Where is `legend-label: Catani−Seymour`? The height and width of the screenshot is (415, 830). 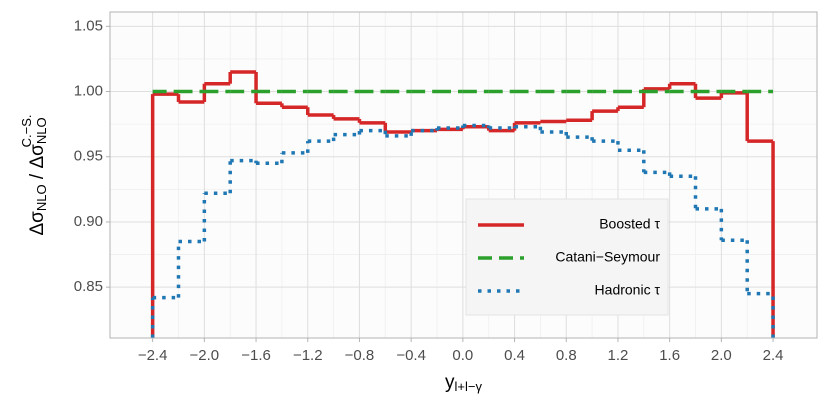 legend-label: Catani−Seymour is located at coordinates (607, 257).